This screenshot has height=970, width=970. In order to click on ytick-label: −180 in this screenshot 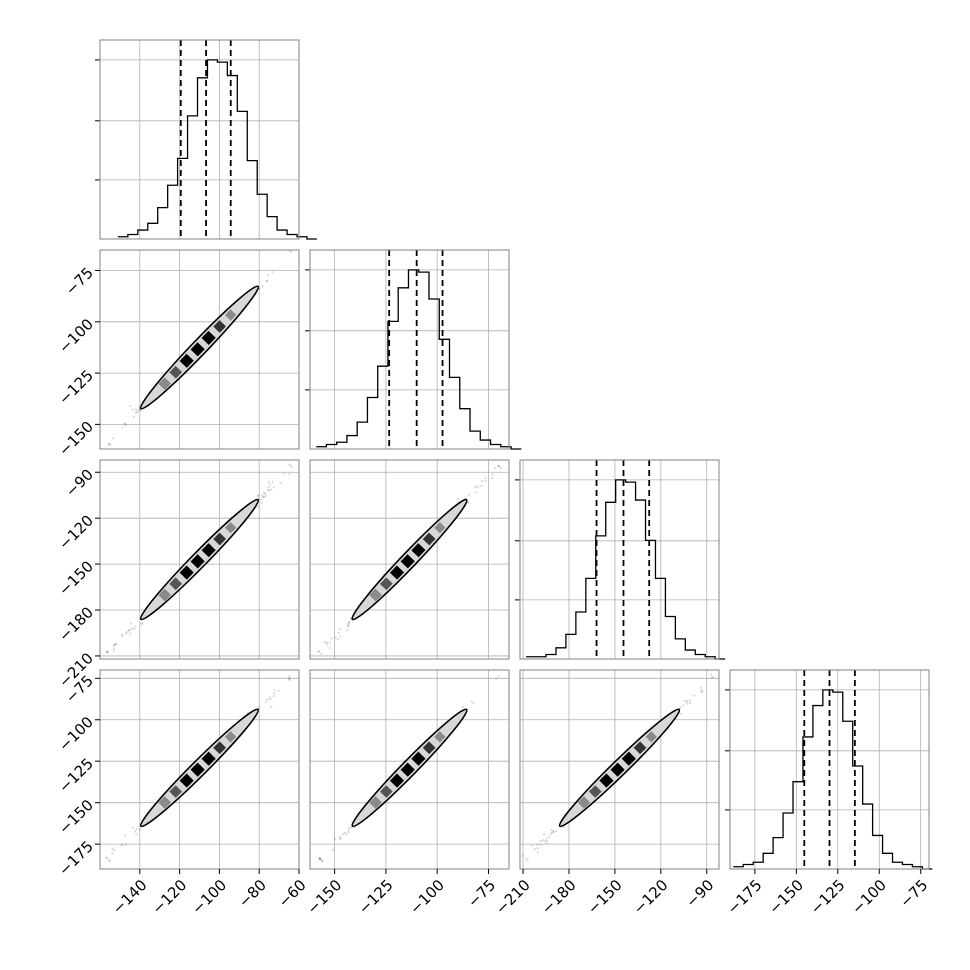, I will do `click(76, 624)`.